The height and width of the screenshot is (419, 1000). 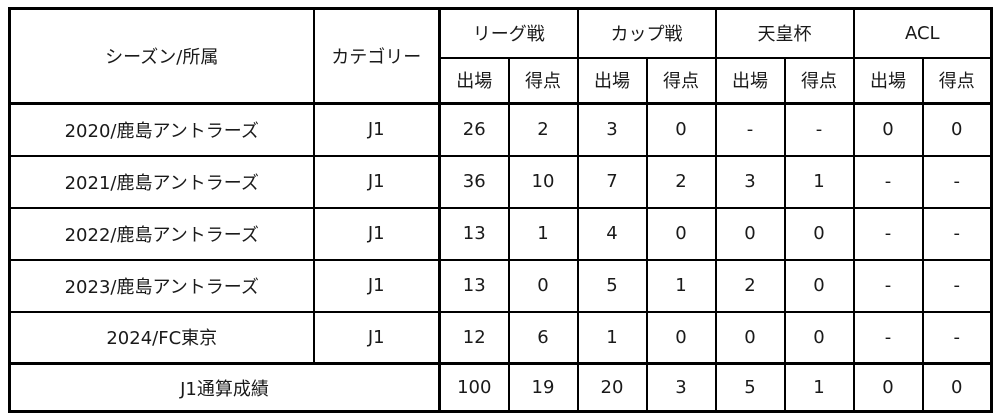 What do you see at coordinates (612, 80) in the screenshot?
I see `header-cup-appearances: 出場` at bounding box center [612, 80].